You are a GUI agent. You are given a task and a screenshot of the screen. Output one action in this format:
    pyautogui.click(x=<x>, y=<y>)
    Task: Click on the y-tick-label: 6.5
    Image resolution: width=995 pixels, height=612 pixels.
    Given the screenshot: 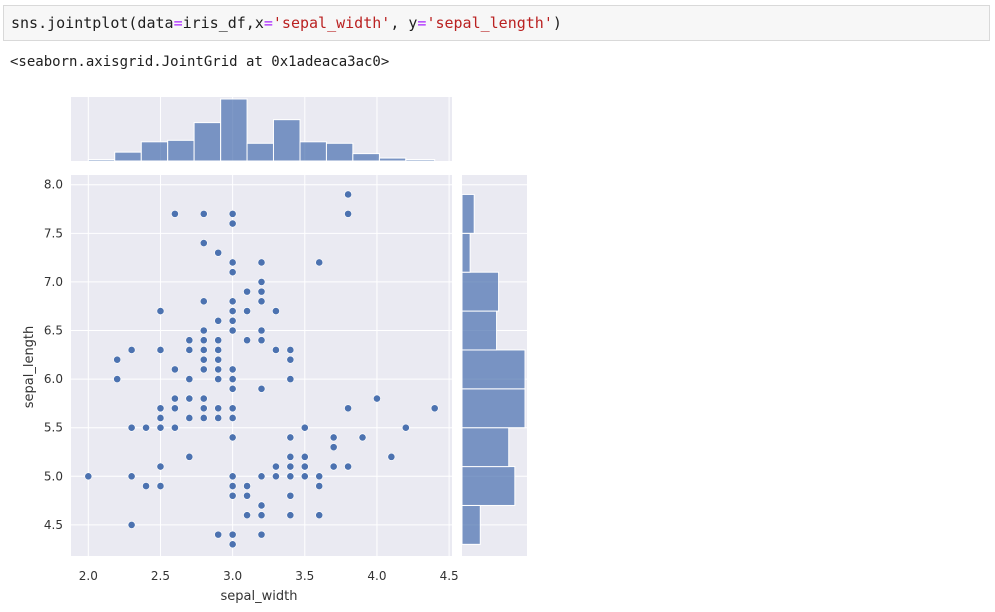 What is the action you would take?
    pyautogui.click(x=53, y=331)
    